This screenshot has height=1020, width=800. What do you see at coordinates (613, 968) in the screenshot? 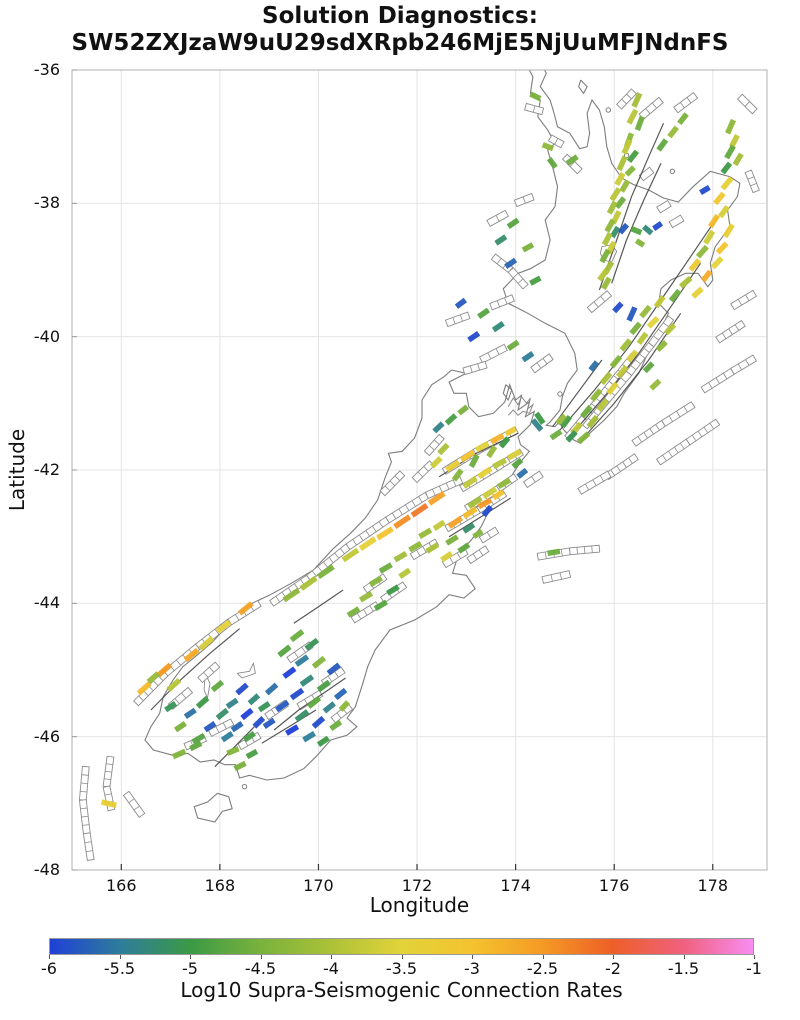
I see `colorbar-tick-label: -2` at bounding box center [613, 968].